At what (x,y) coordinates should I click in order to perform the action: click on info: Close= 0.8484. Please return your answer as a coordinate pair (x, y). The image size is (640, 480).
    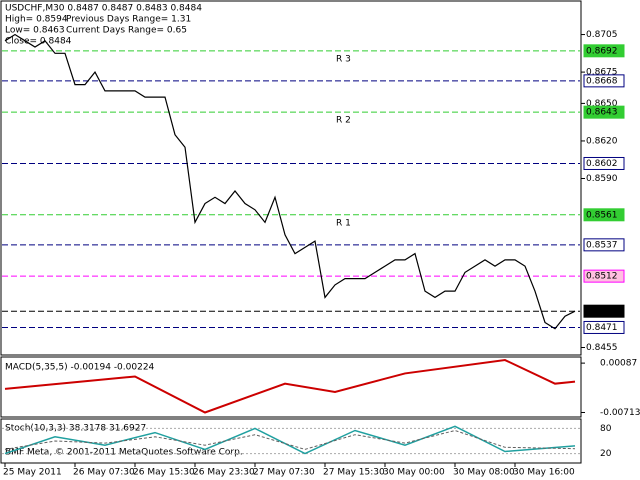
    Looking at the image, I should click on (38, 42).